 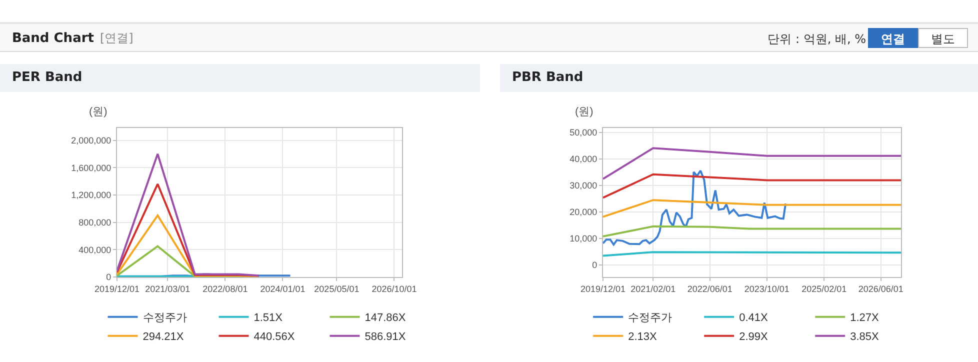 I want to click on chart-title: PBR Band, so click(x=739, y=78).